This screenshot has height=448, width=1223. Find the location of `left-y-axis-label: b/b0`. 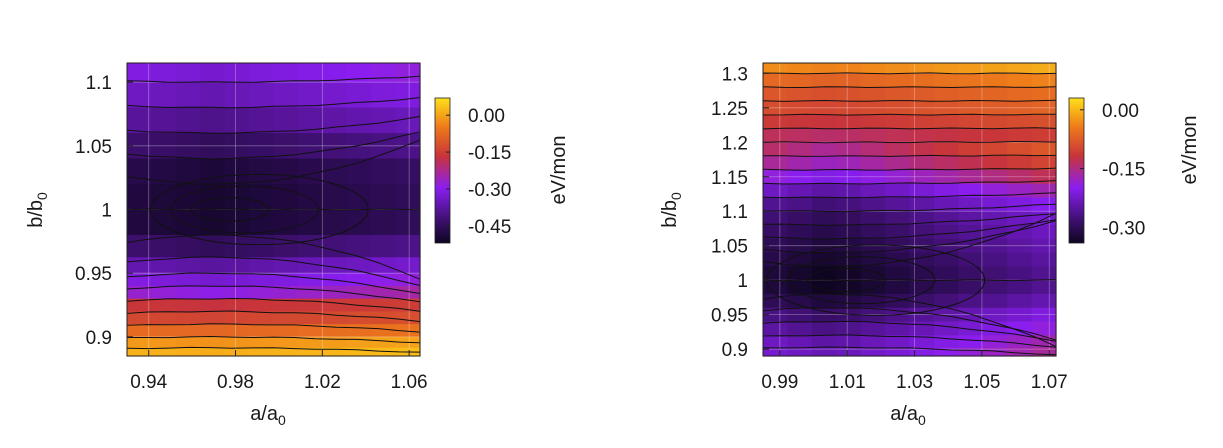

left-y-axis-label: b/b0 is located at coordinates (37, 210).